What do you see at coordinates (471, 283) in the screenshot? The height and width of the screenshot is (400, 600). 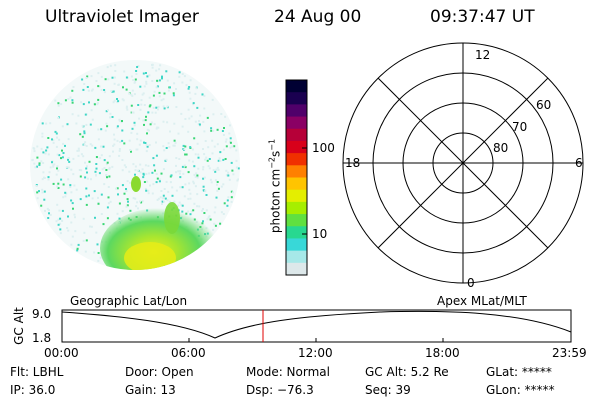 I see `mlt-label-0: 0` at bounding box center [471, 283].